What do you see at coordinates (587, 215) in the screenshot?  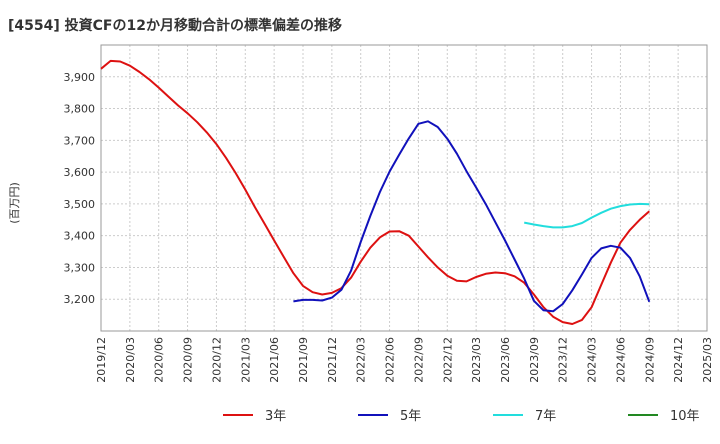 I see `series-line-7年` at bounding box center [587, 215].